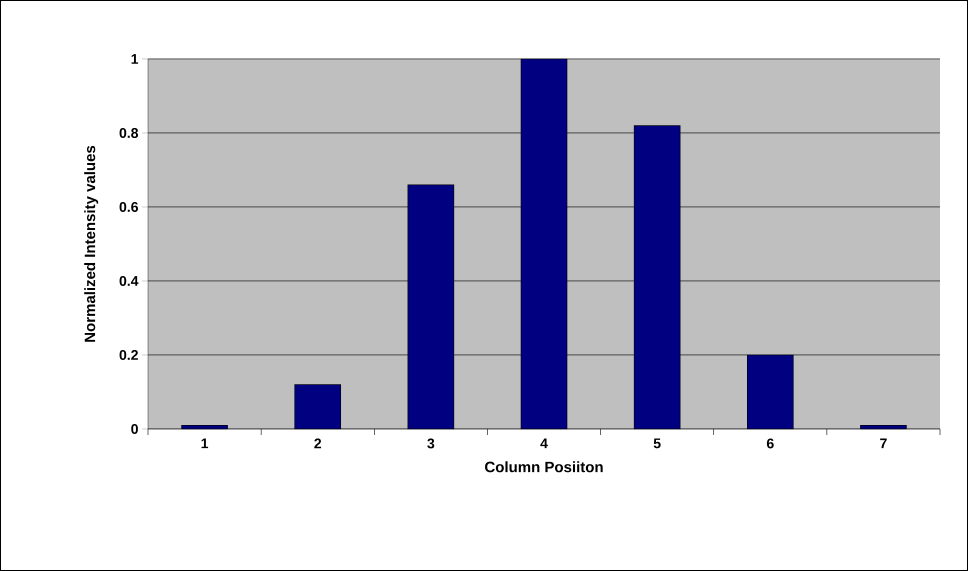 Image resolution: width=968 pixels, height=571 pixels. I want to click on x-tick-label: 4, so click(544, 443).